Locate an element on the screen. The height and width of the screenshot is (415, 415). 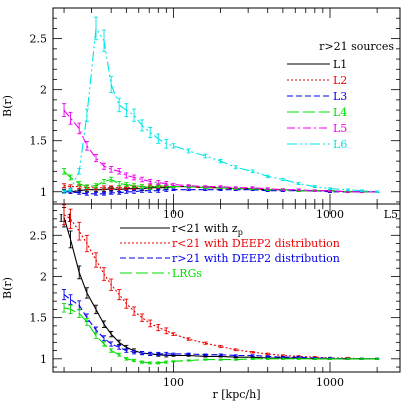
legend-subscript: p is located at coordinates (240, 232).